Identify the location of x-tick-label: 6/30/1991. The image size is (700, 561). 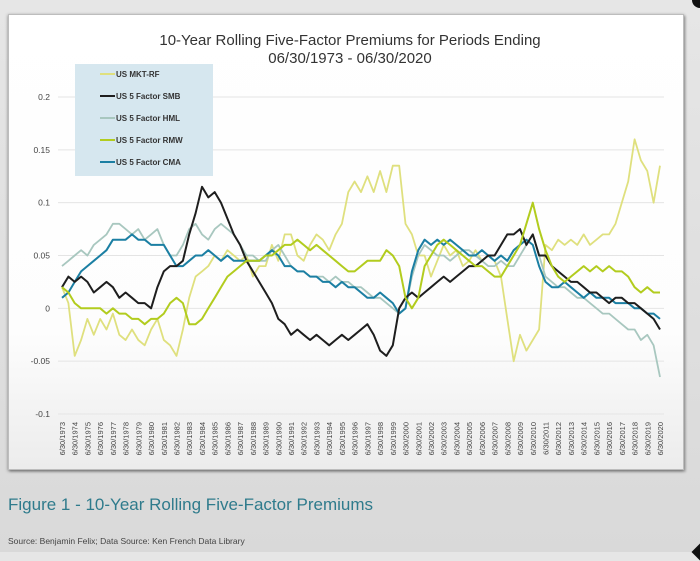
(291, 438).